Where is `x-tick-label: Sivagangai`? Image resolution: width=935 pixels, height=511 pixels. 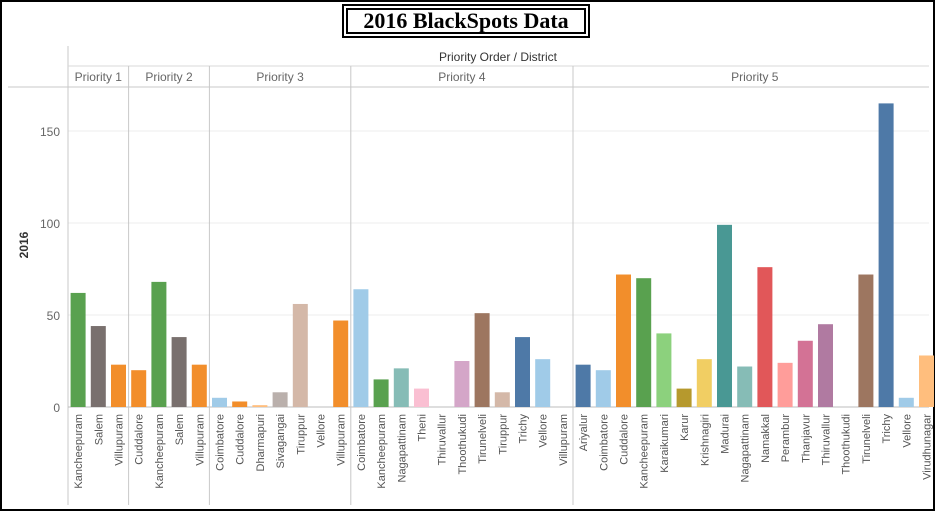 x-tick-label: Sivagangai is located at coordinates (281, 441).